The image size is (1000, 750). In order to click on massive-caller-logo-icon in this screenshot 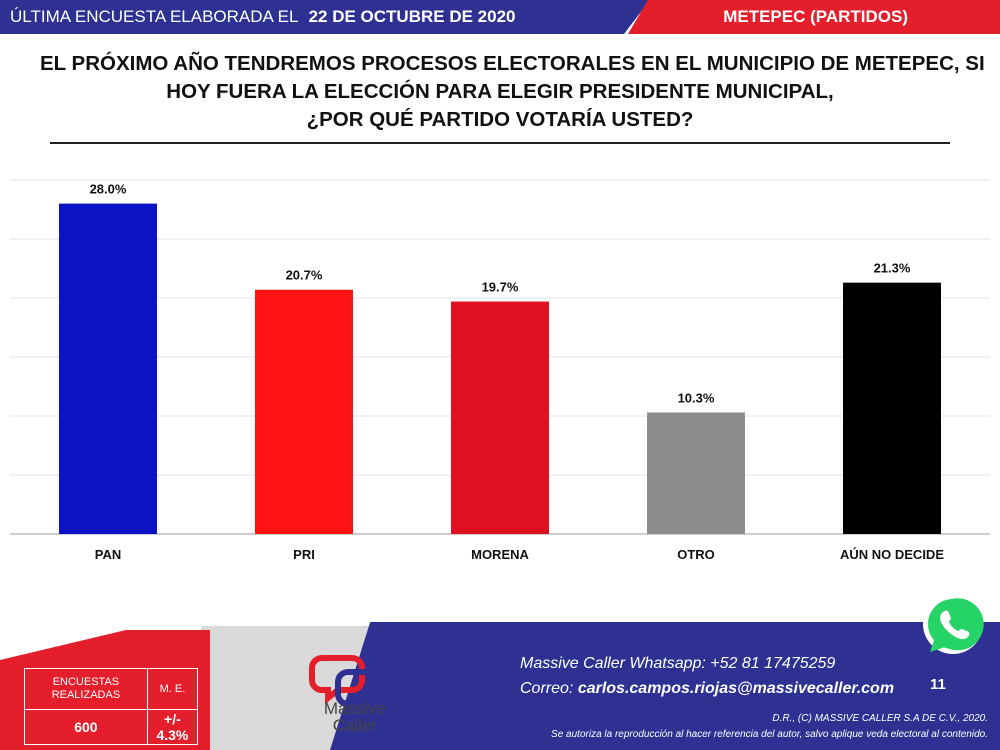, I will do `click(350, 687)`.